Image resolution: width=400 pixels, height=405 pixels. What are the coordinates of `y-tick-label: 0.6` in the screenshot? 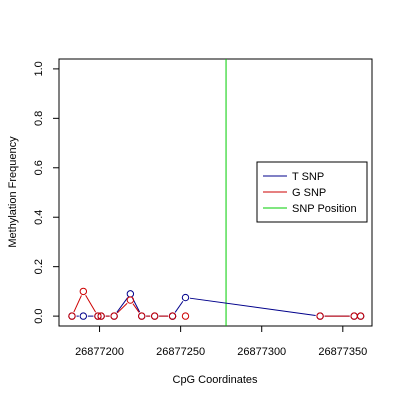 It's located at (39, 167).